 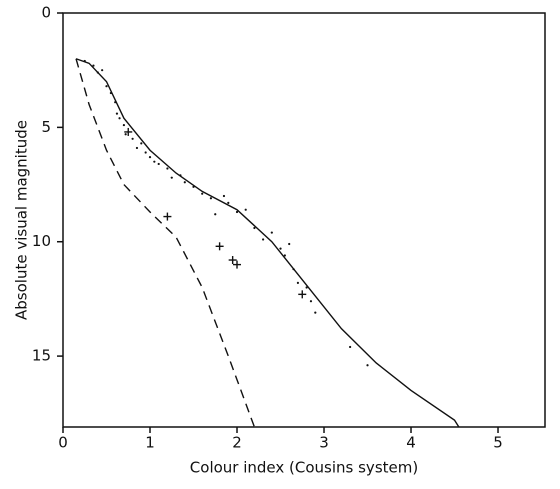 I want to click on y-tick-label: 15, so click(x=41, y=356).